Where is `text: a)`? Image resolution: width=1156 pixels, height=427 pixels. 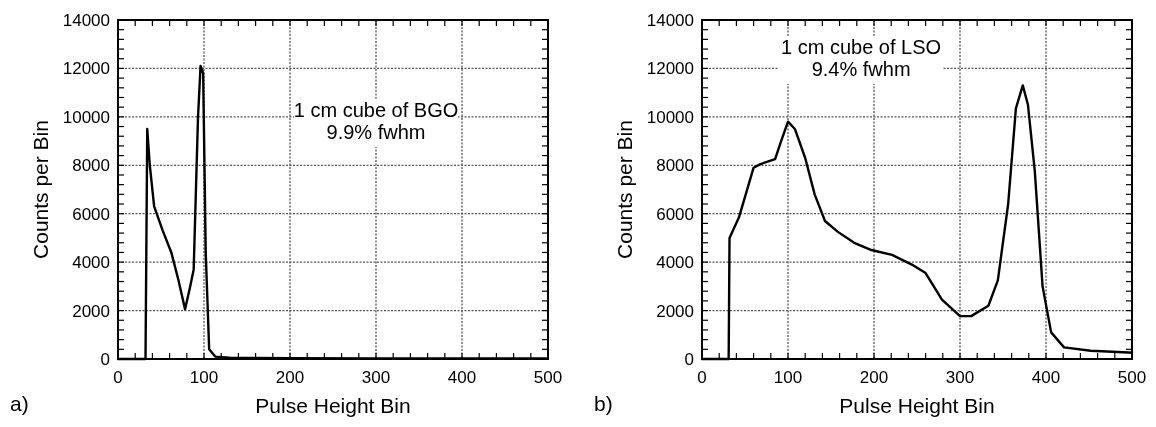 text: a) is located at coordinates (19, 403).